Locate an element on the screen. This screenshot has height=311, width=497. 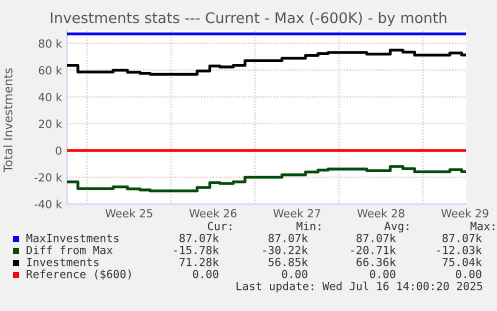
x-tick-label: Week 26 is located at coordinates (212, 213).